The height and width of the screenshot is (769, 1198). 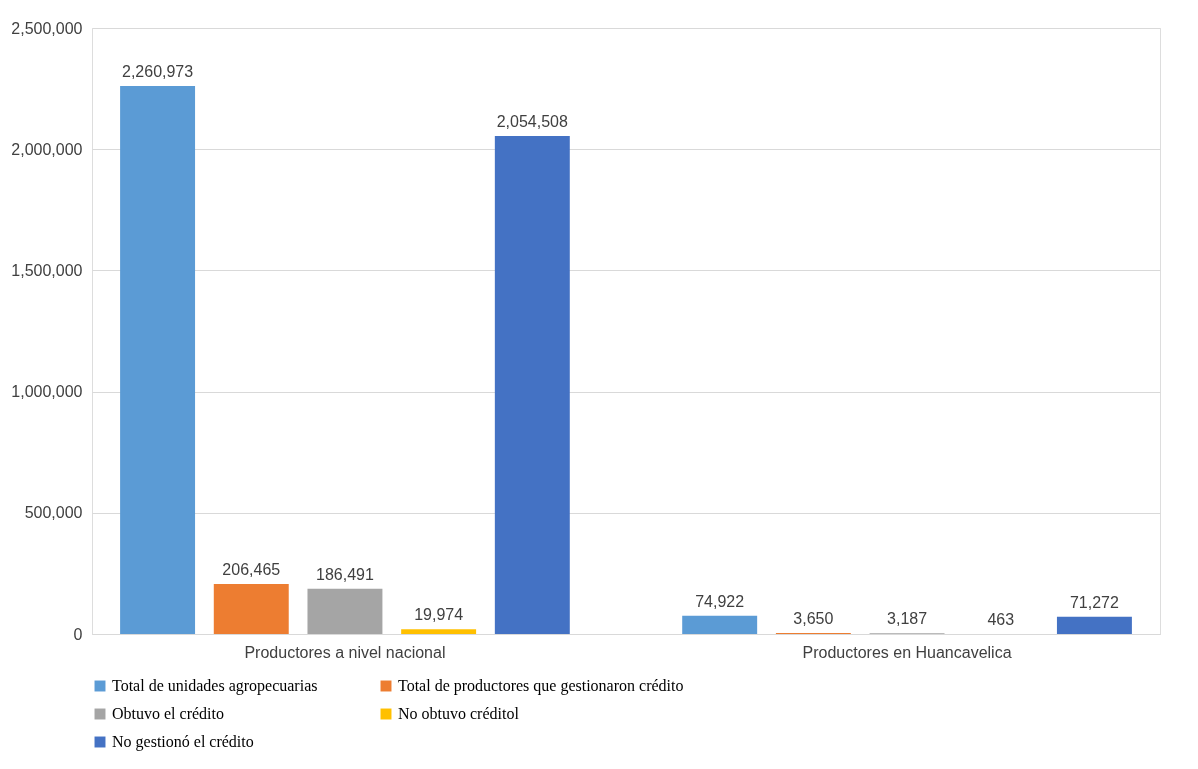 I want to click on data-label: 3,187, so click(x=907, y=619).